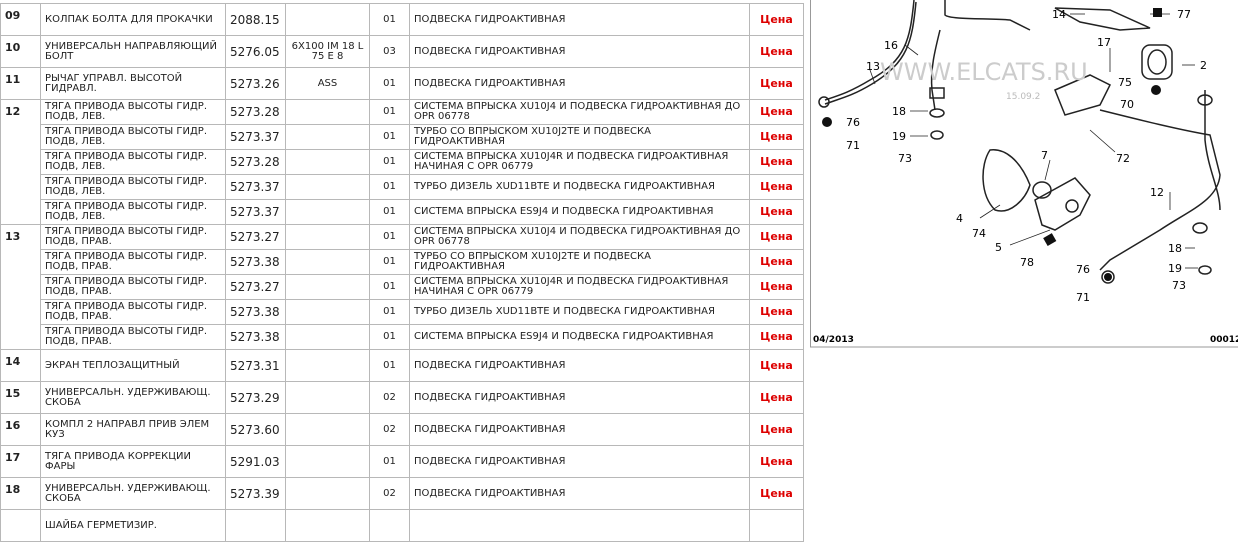  Describe the element at coordinates (1224, 340) in the screenshot. I see `diagram-code: 00012` at that location.